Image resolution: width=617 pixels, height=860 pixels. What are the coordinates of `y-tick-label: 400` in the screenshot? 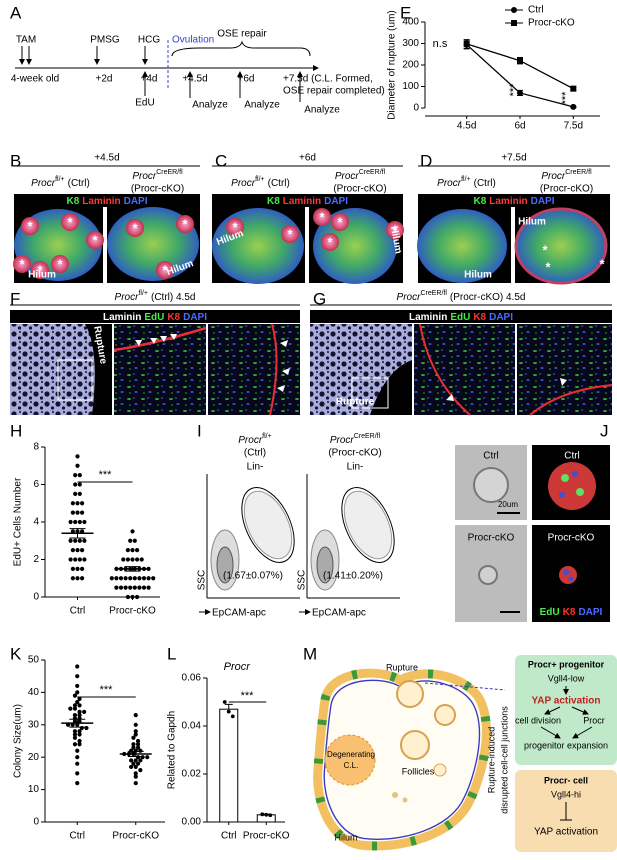 It's located at (410, 22).